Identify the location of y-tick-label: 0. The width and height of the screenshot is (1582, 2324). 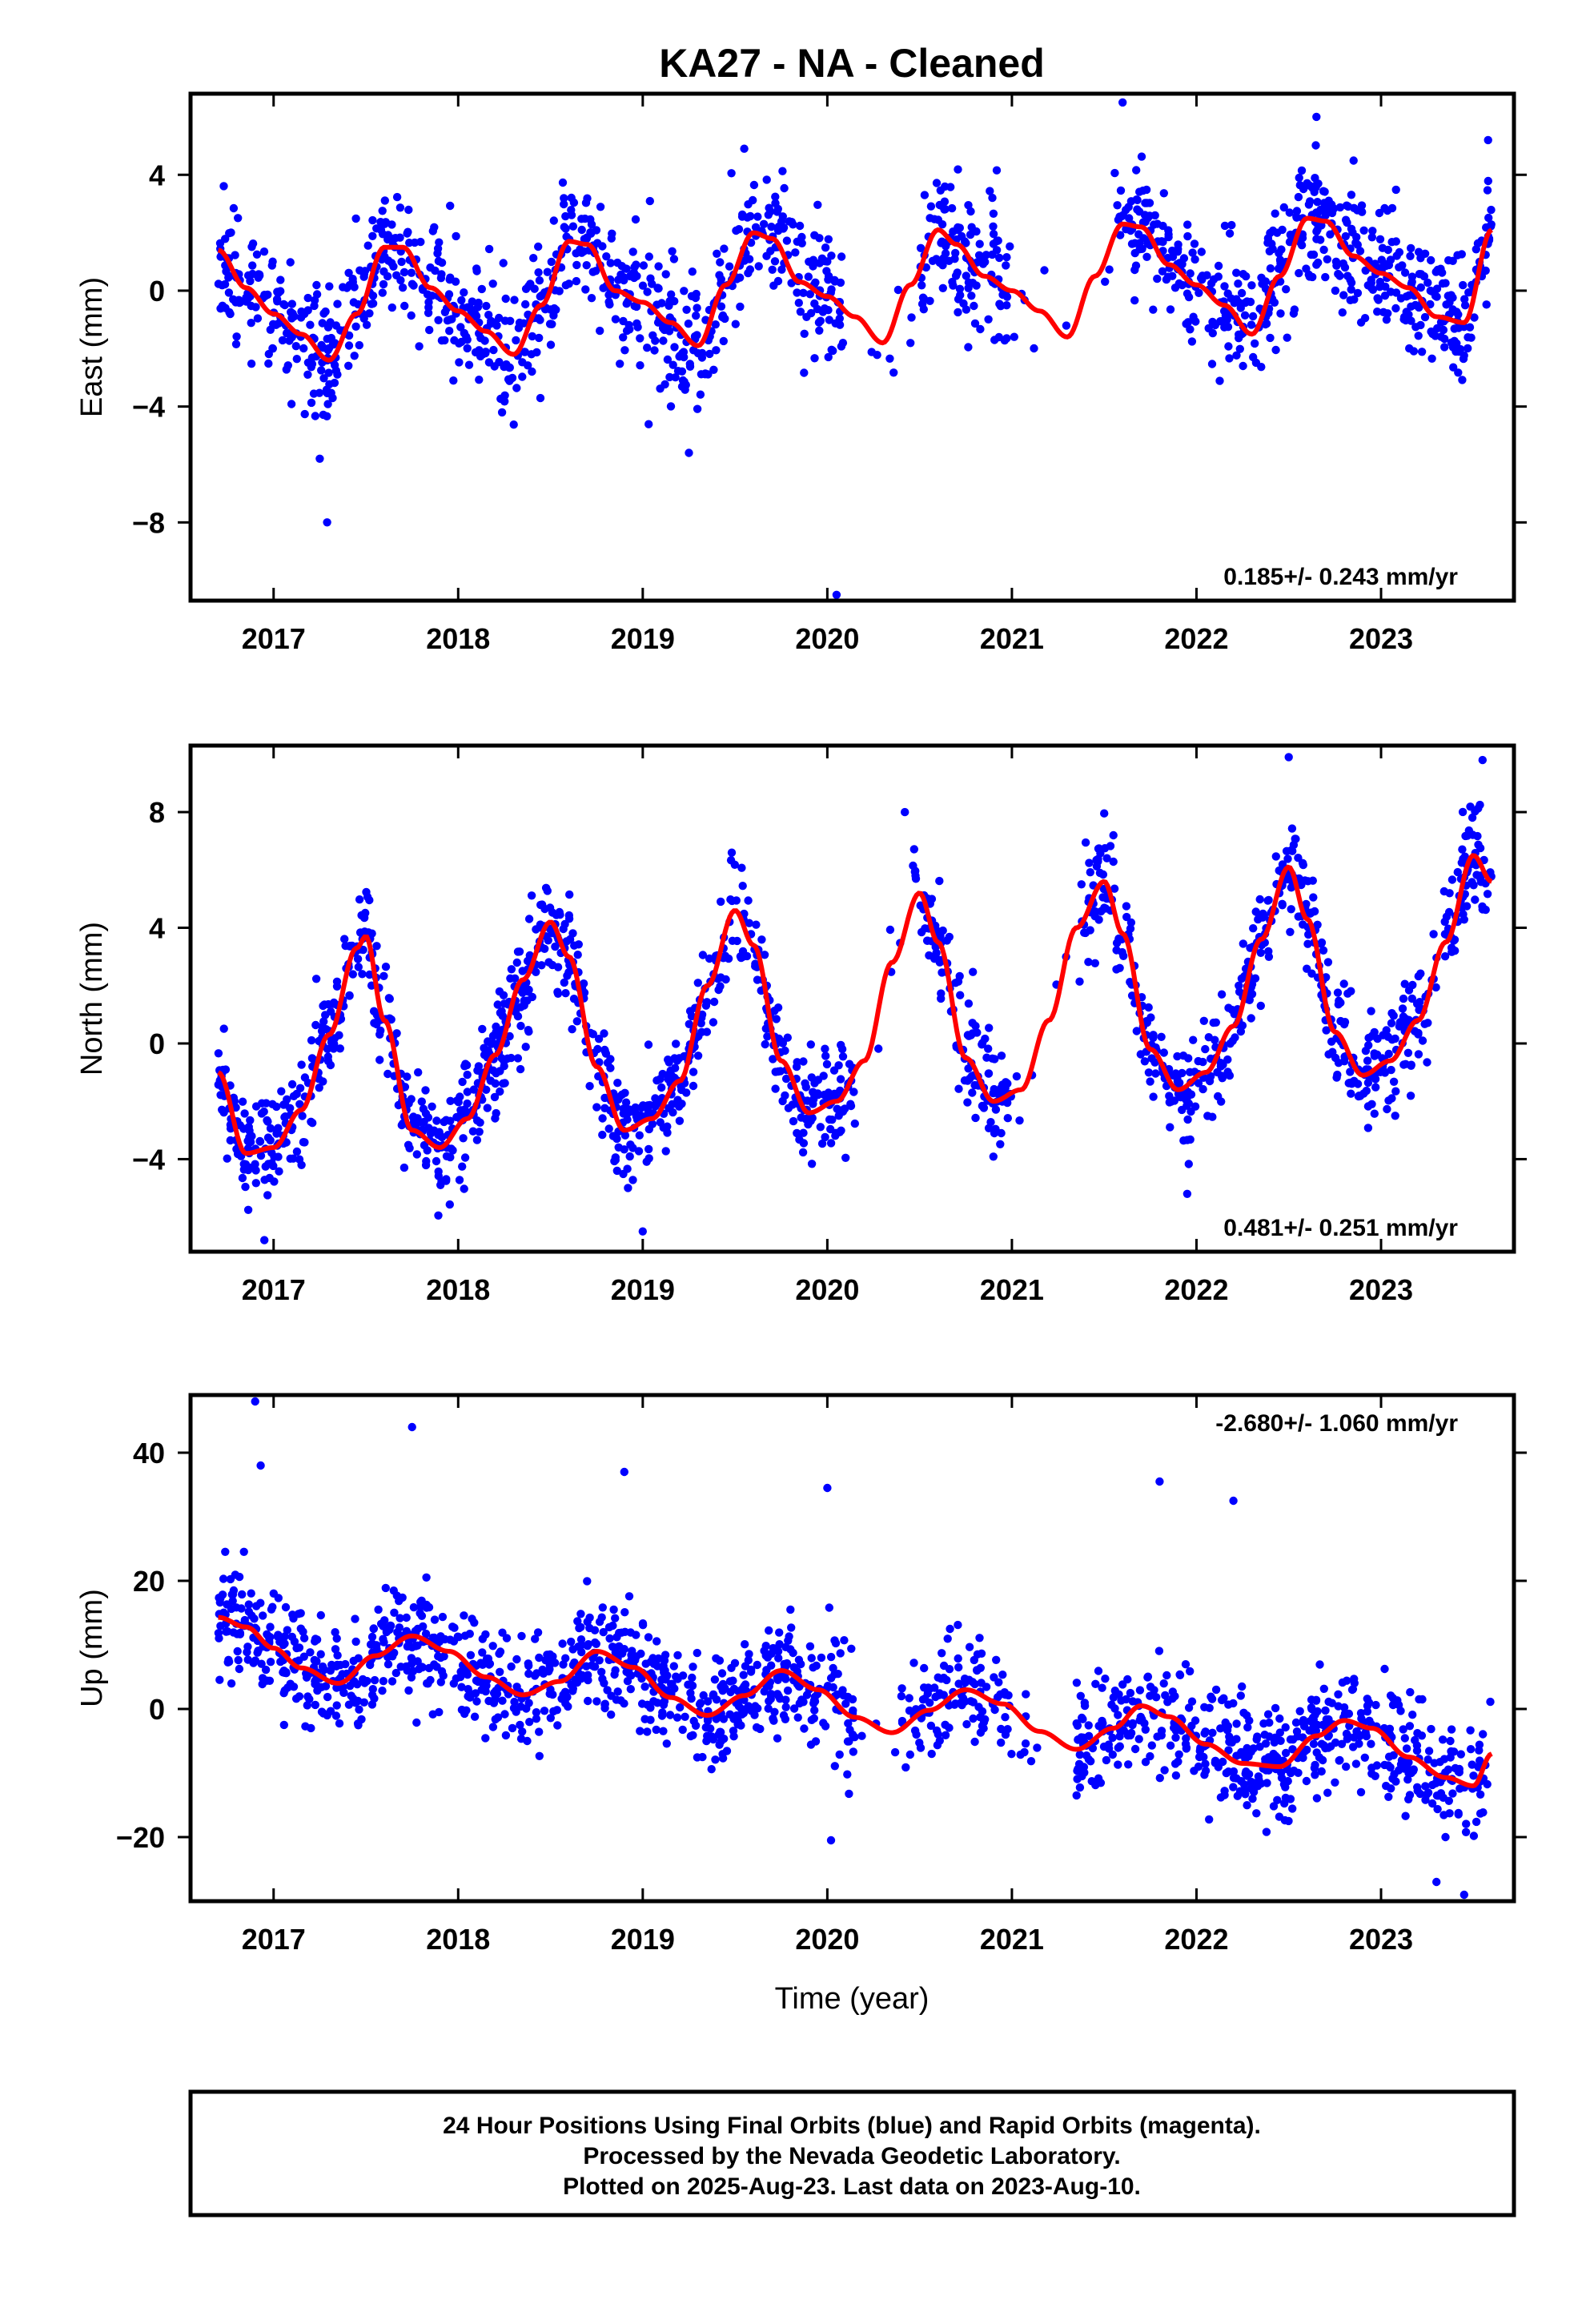
(157, 1709).